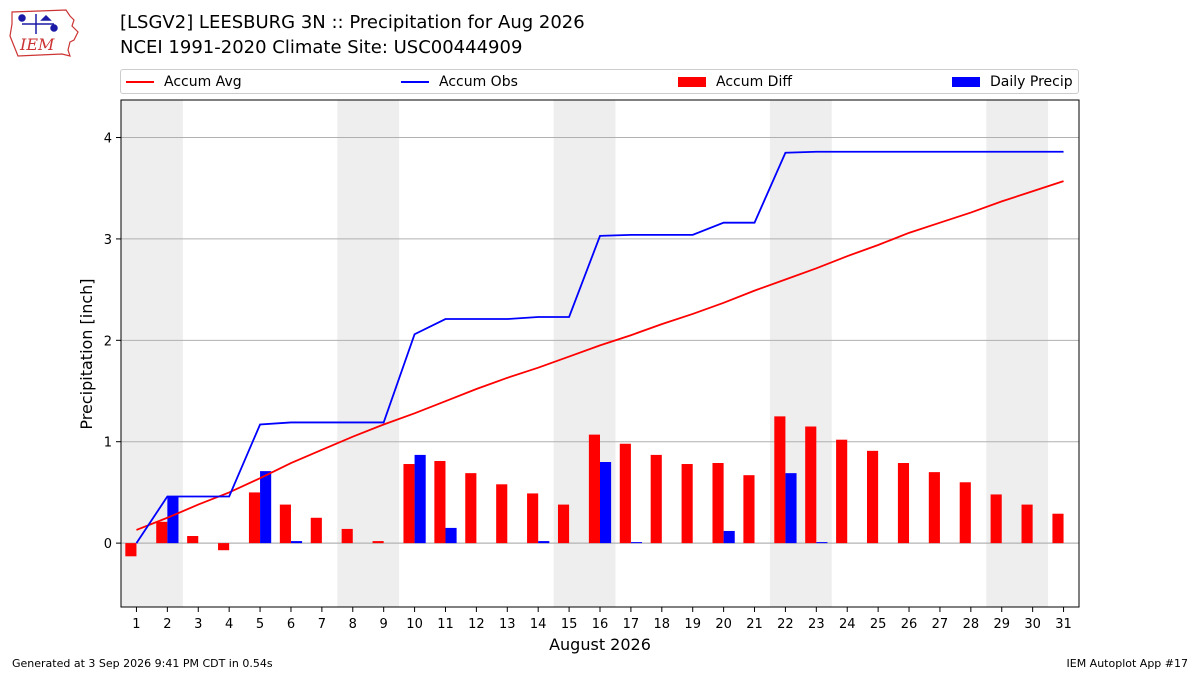 This screenshot has height=675, width=1200. Describe the element at coordinates (260, 624) in the screenshot. I see `x-tick-label: 5` at that location.